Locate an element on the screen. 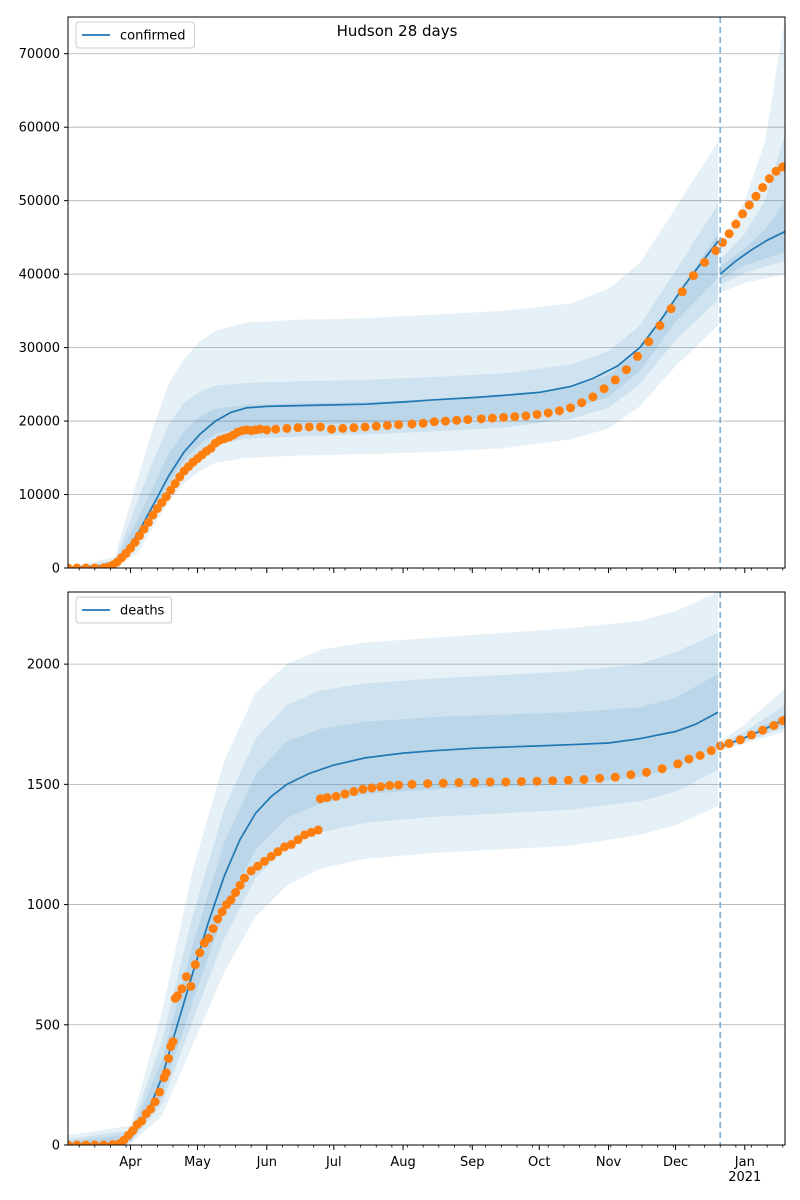  figure-title: Hudson 28 days is located at coordinates (397, 31).